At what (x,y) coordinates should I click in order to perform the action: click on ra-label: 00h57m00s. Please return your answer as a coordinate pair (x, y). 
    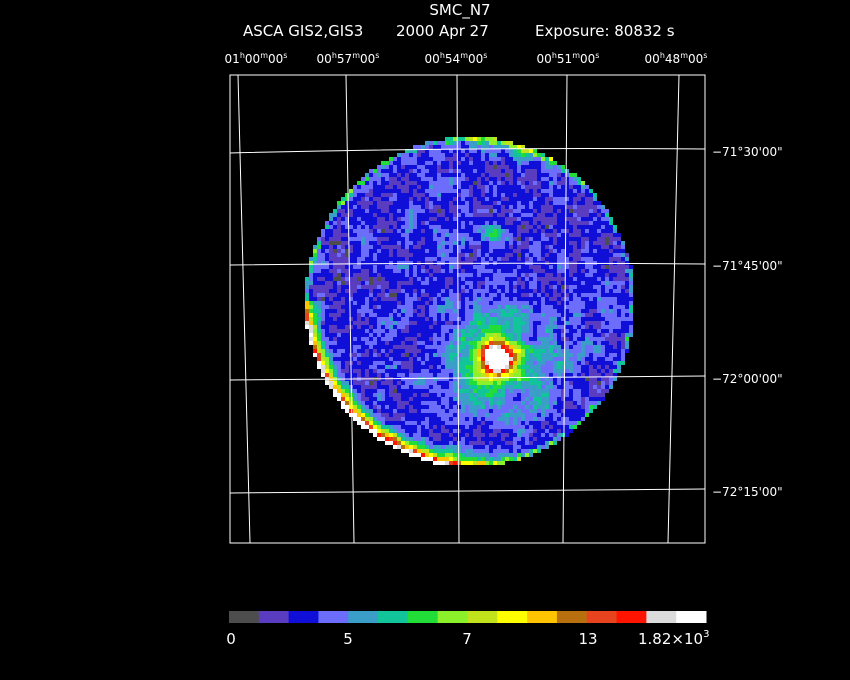
    Looking at the image, I should click on (348, 58).